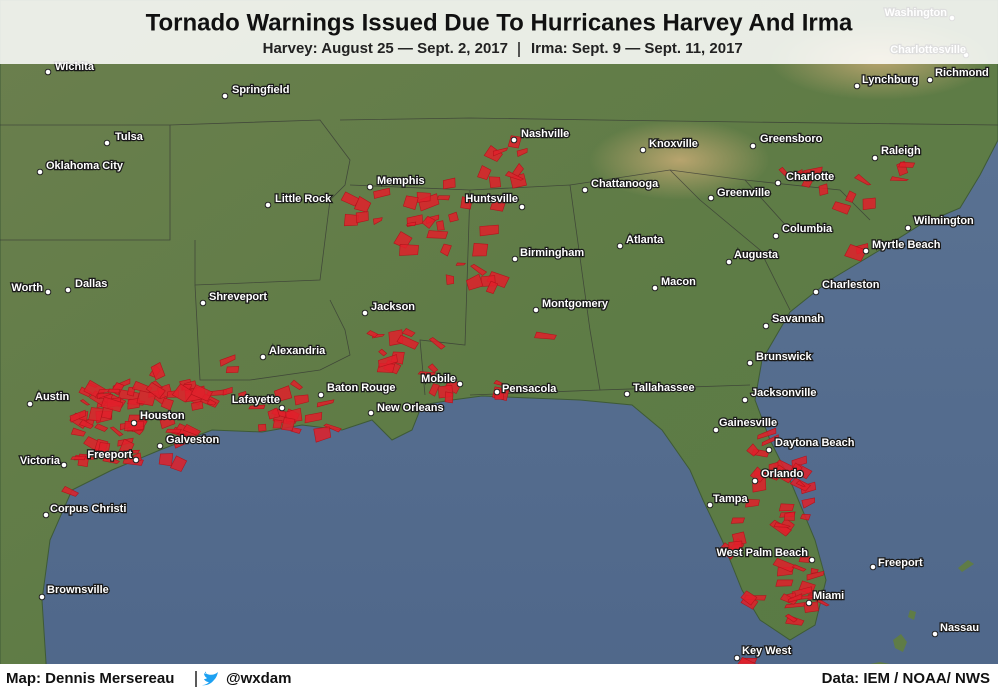  Describe the element at coordinates (962, 73) in the screenshot. I see `city-label: Richmond` at that location.